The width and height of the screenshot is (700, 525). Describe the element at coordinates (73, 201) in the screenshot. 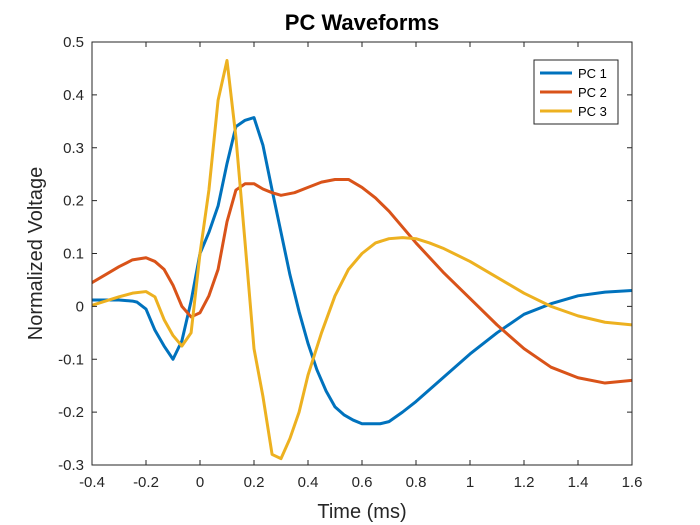

I see `y-tick-label: 0.2` at that location.